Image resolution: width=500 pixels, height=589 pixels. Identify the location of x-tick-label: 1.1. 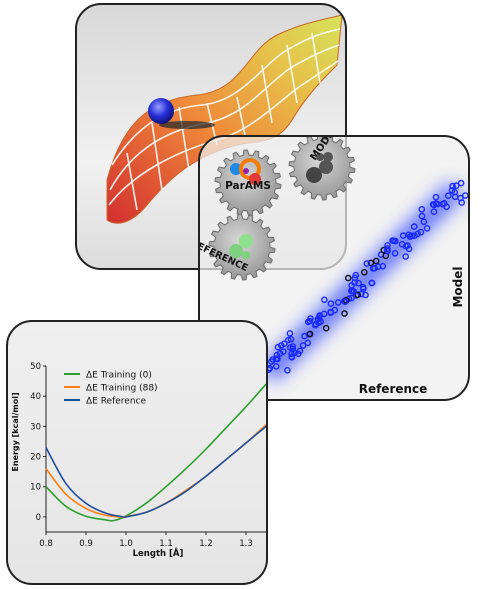
(166, 544).